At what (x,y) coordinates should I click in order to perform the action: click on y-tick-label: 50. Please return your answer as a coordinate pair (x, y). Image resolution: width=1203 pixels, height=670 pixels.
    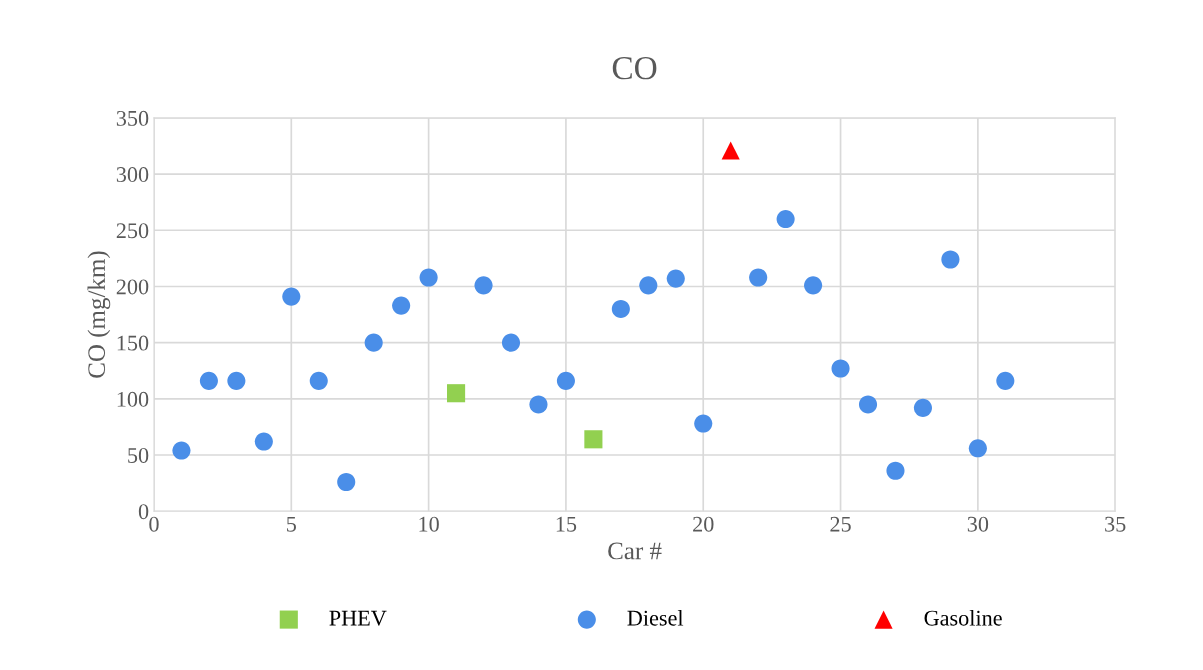
    Looking at the image, I should click on (138, 455).